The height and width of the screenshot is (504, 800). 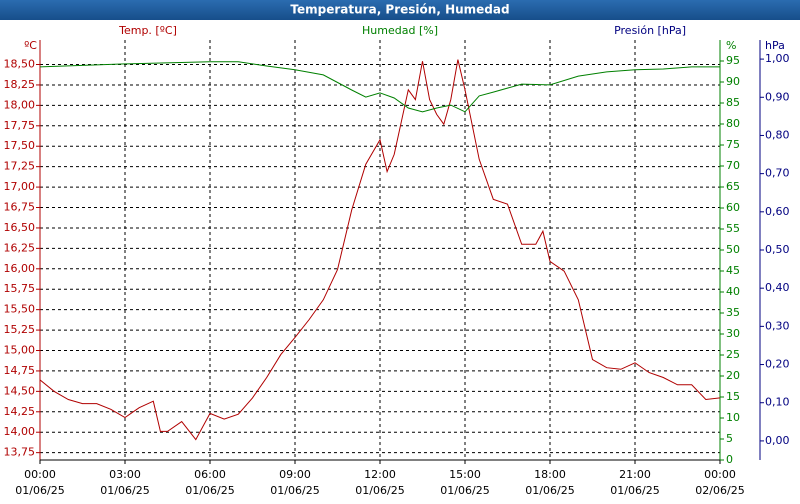 What do you see at coordinates (775, 45) in the screenshot?
I see `axis-unit: hPa` at bounding box center [775, 45].